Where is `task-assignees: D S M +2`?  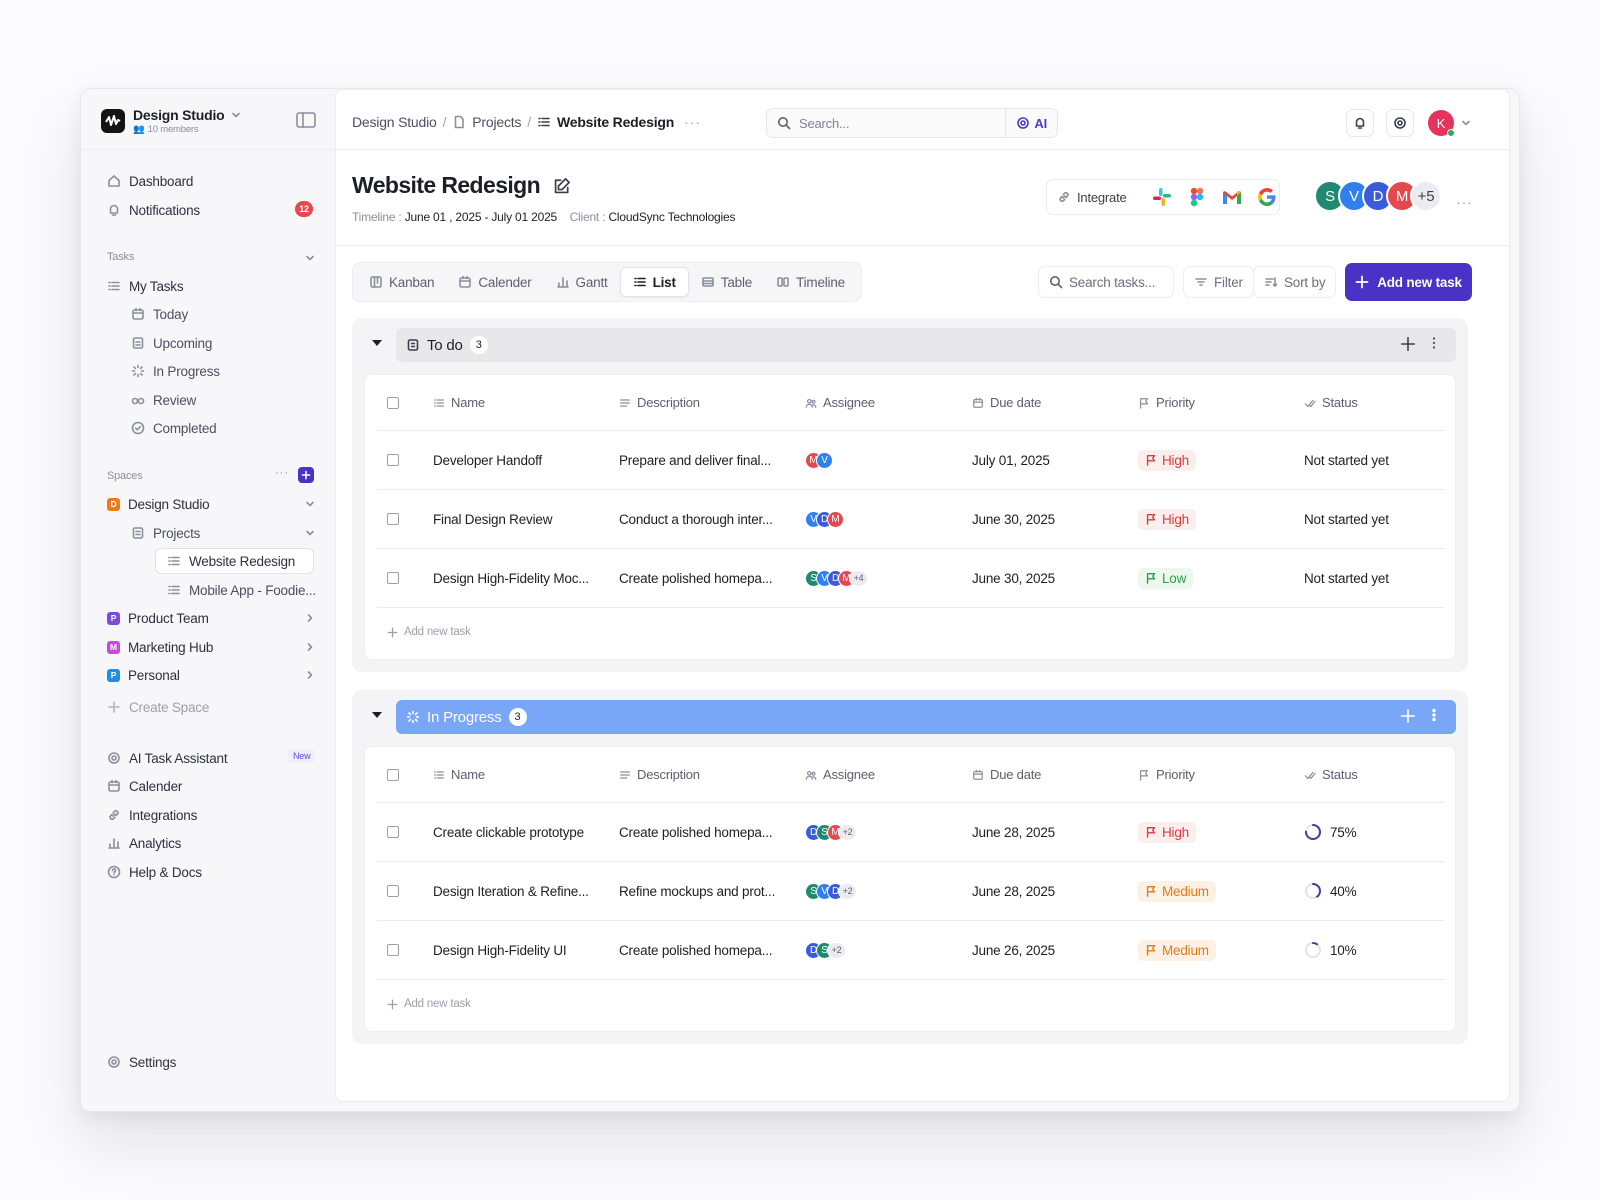
task-assignees: D S M +2 is located at coordinates (831, 832).